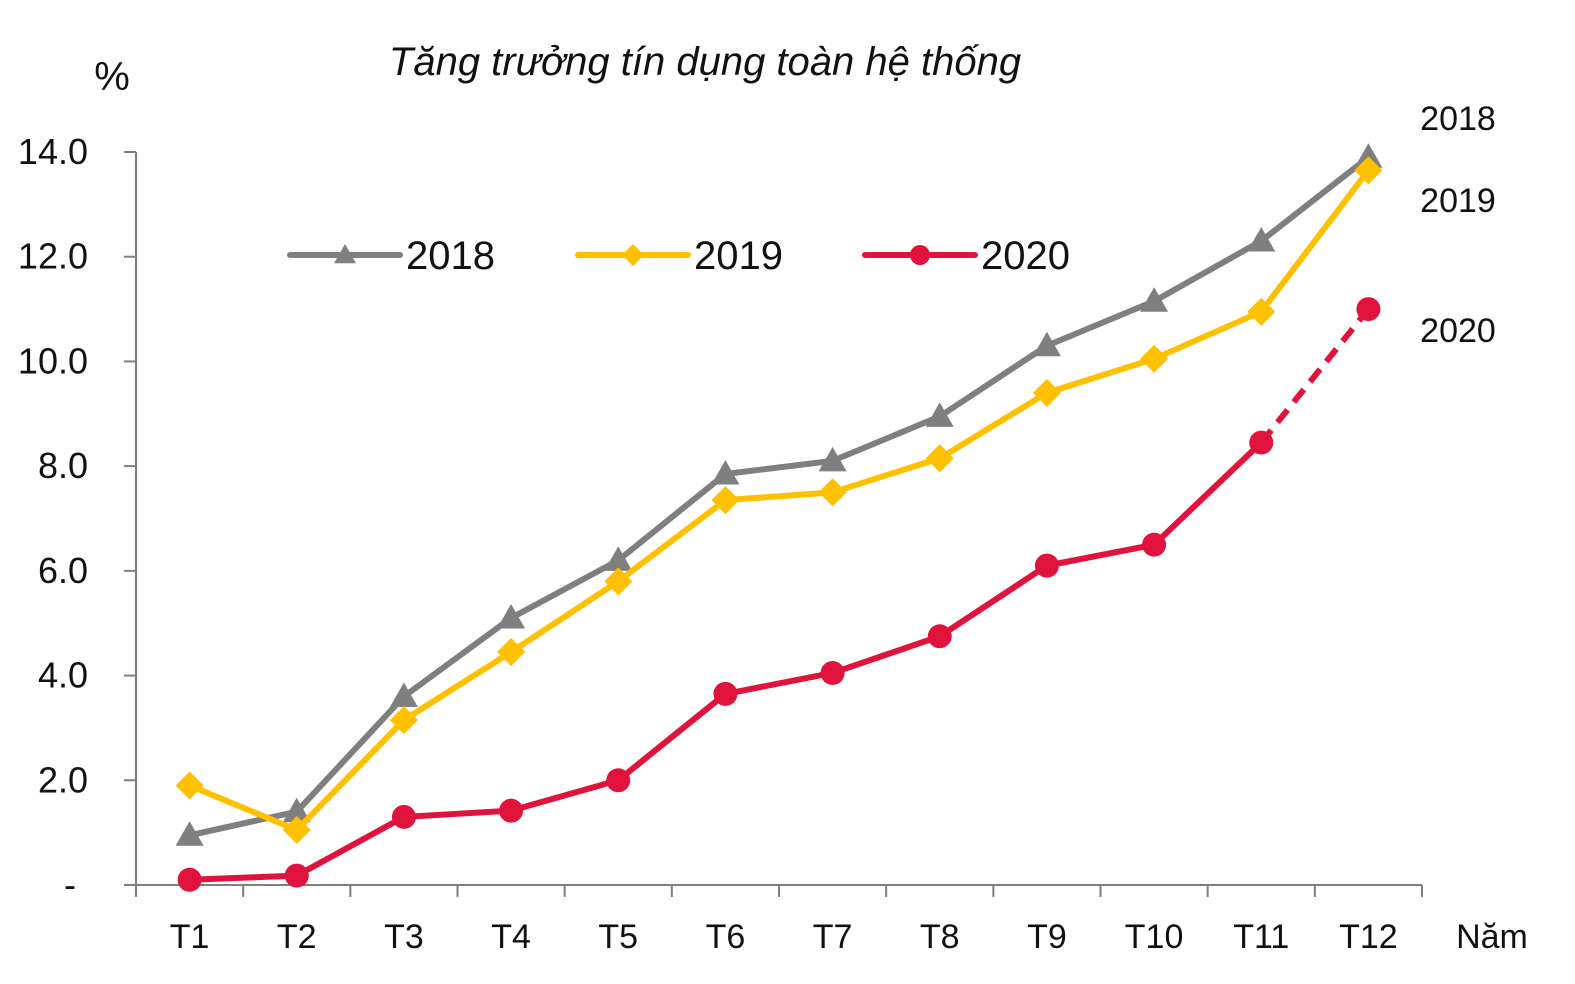 The image size is (1575, 984). What do you see at coordinates (940, 937) in the screenshot?
I see `x-tick-label: T8` at bounding box center [940, 937].